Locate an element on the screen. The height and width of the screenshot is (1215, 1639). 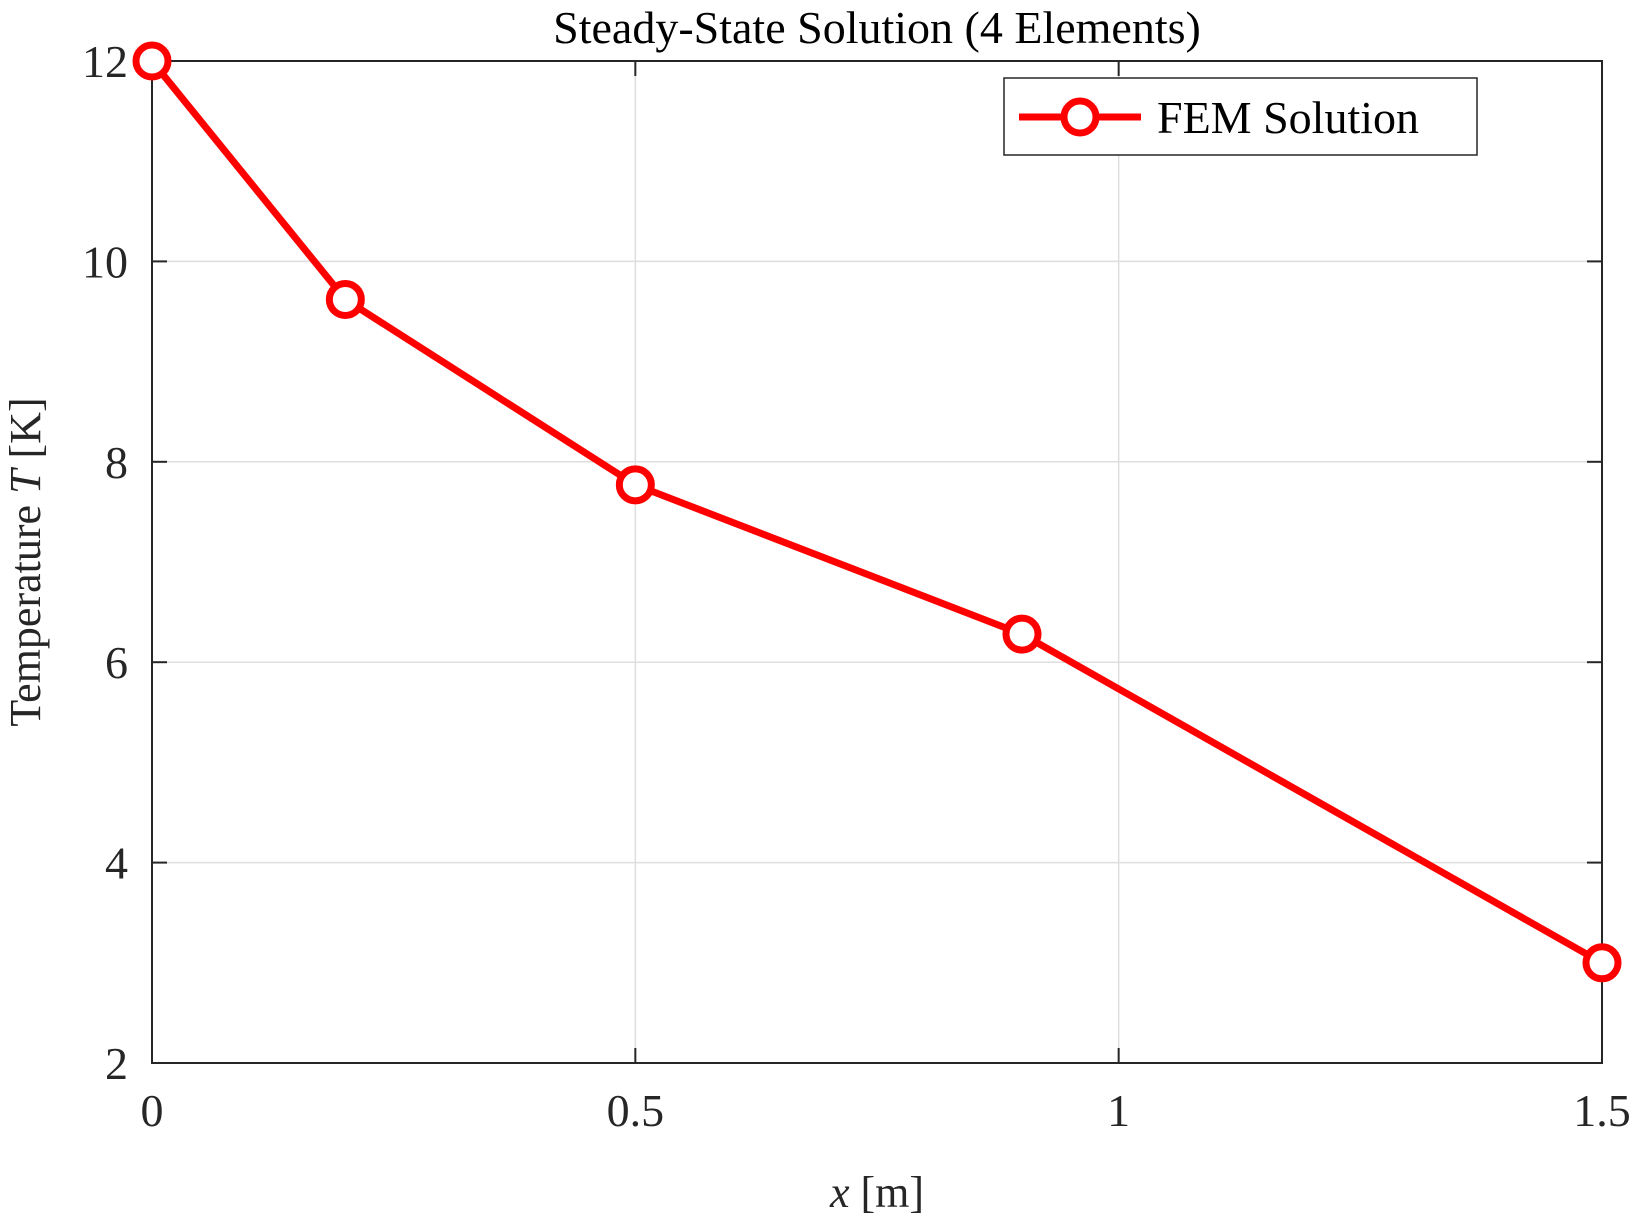
legend-label: FEM Solution is located at coordinates (1288, 117).